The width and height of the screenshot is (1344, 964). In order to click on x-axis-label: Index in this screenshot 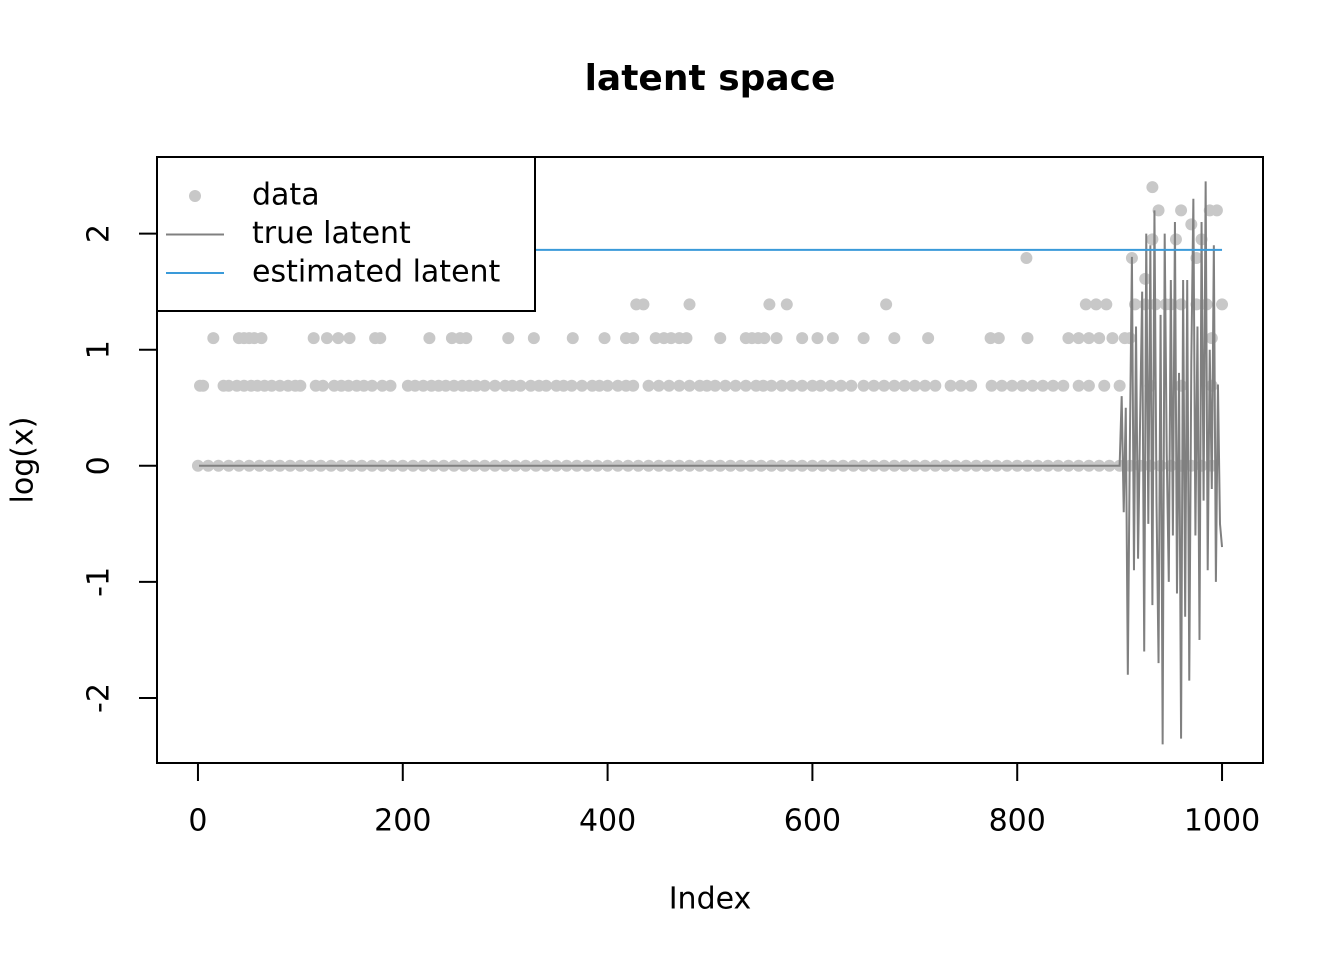, I will do `click(710, 899)`.